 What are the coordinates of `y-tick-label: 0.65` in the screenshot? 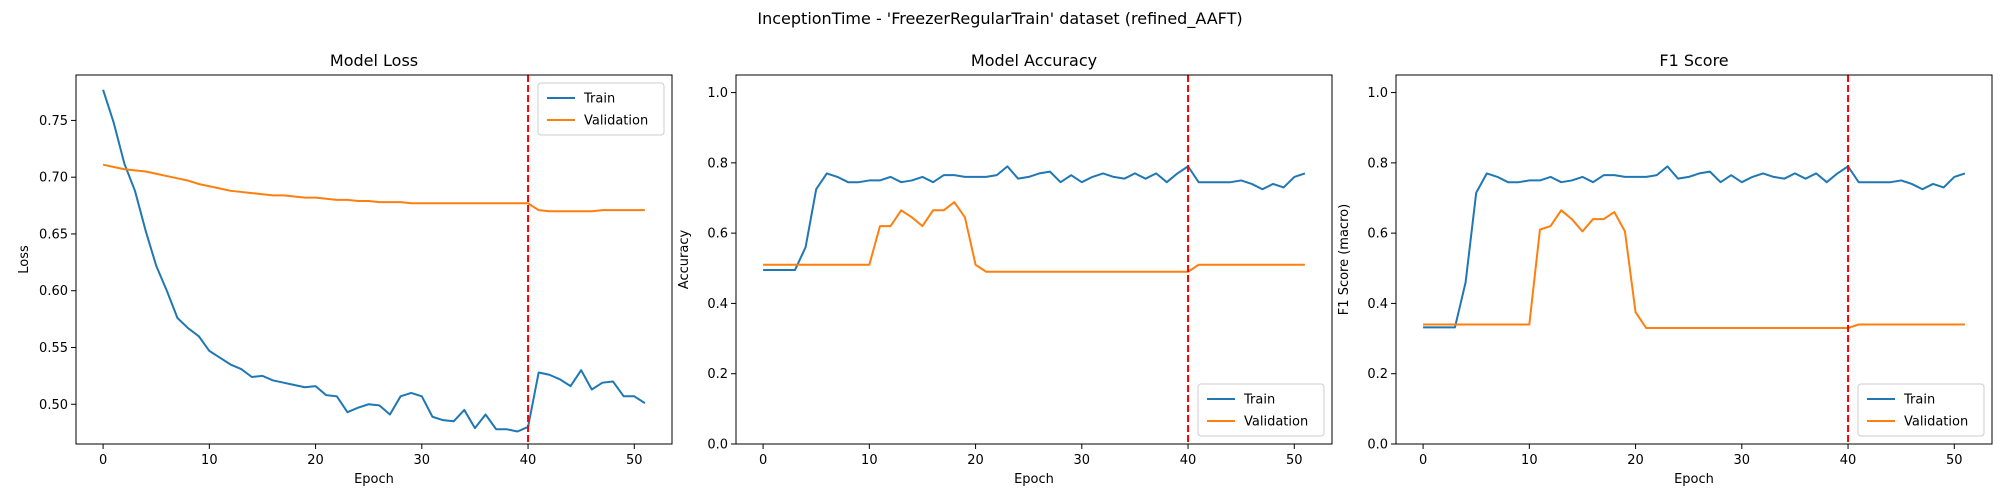 It's located at (53, 234).